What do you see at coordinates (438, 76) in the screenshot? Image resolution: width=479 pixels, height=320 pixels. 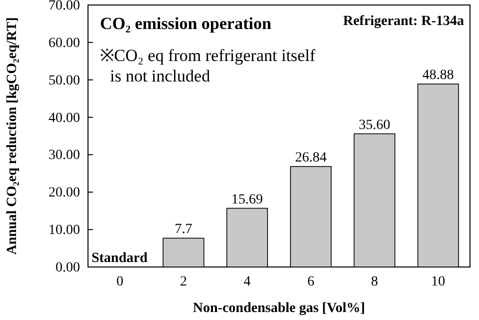 I see `data-label: 48.88` at bounding box center [438, 76].